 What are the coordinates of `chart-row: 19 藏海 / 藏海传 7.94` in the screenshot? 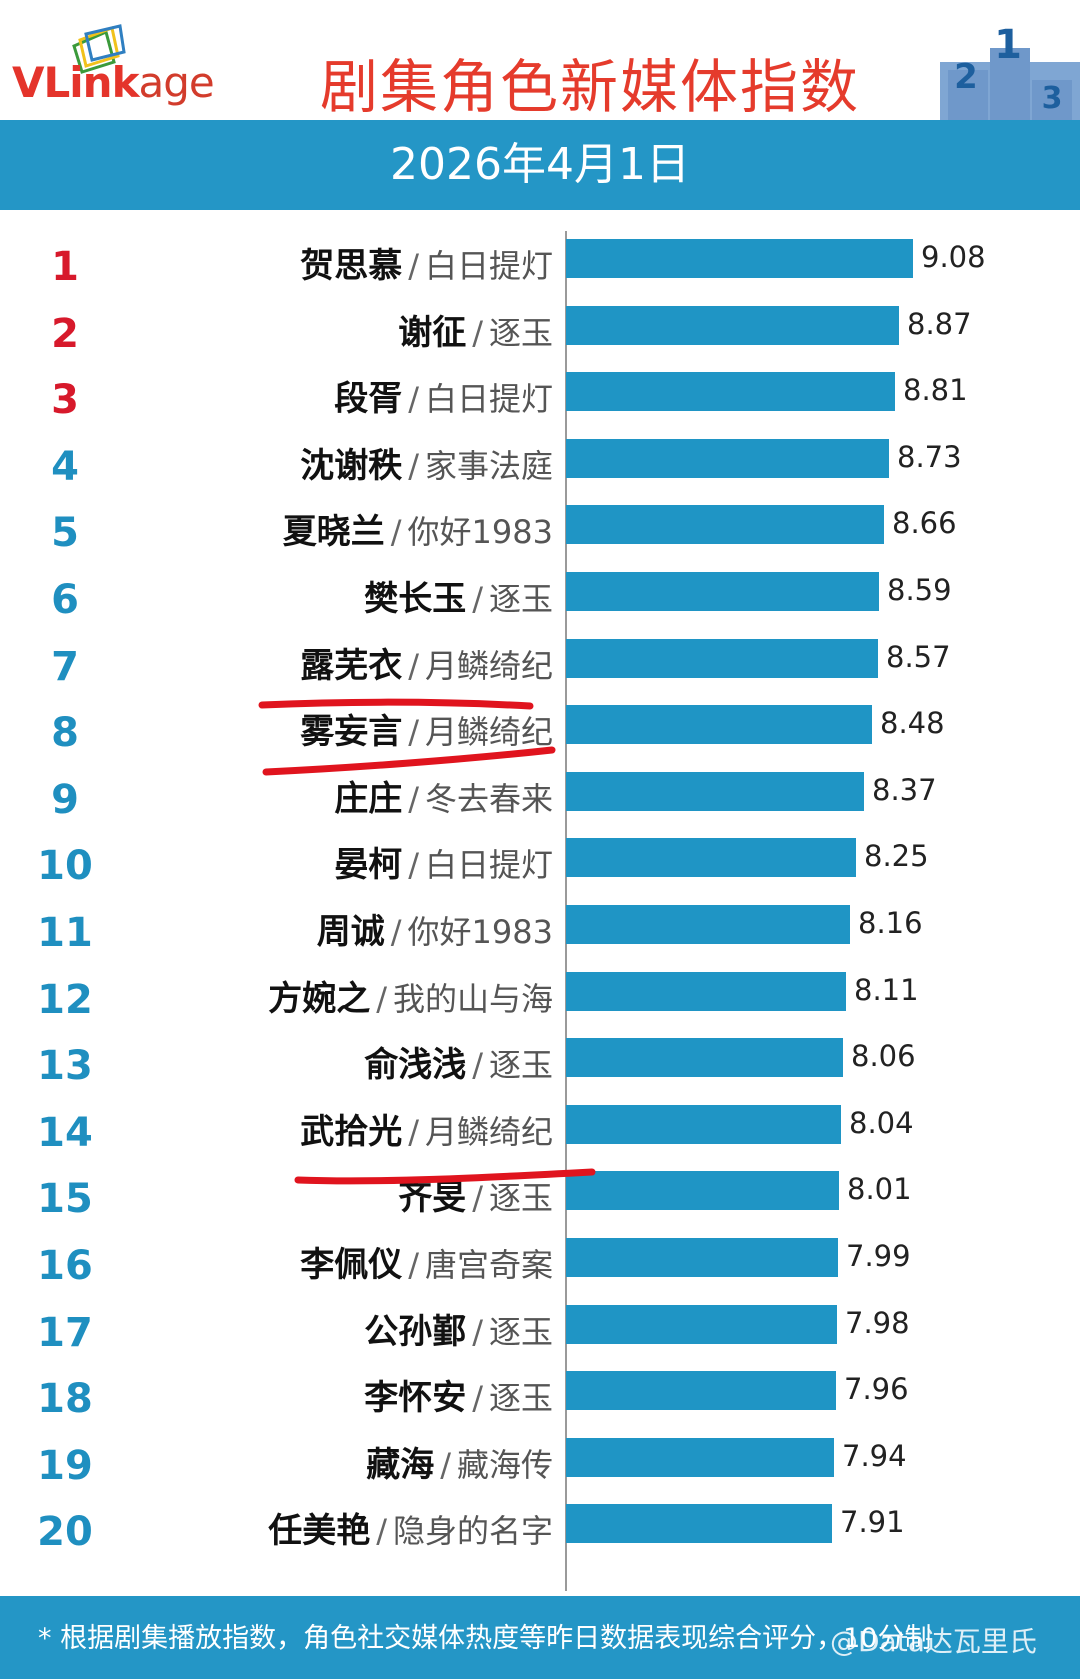 It's located at (540, 1462).